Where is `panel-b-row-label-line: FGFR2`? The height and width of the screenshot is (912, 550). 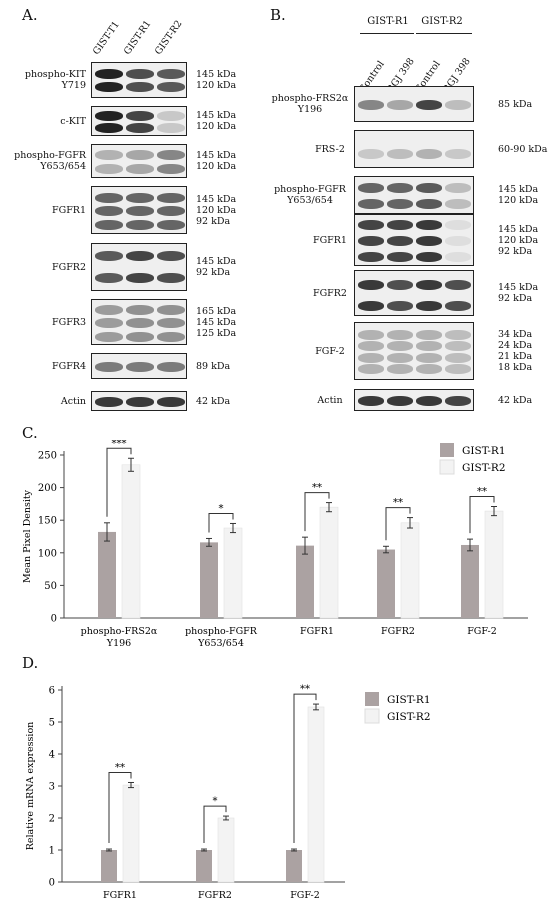 panel-b-row-label-line: FGFR2 is located at coordinates (330, 293).